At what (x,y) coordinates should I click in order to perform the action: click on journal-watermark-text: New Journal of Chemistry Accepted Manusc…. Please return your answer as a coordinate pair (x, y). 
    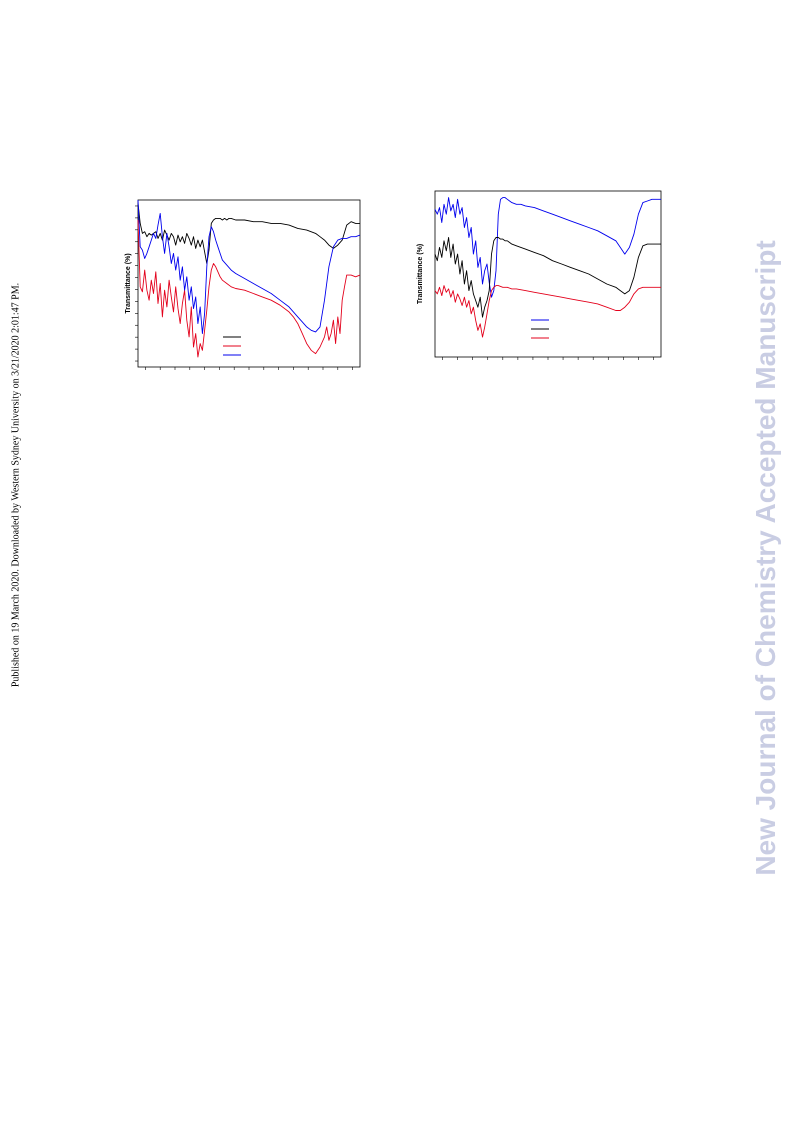
    Looking at the image, I should click on (765, 558).